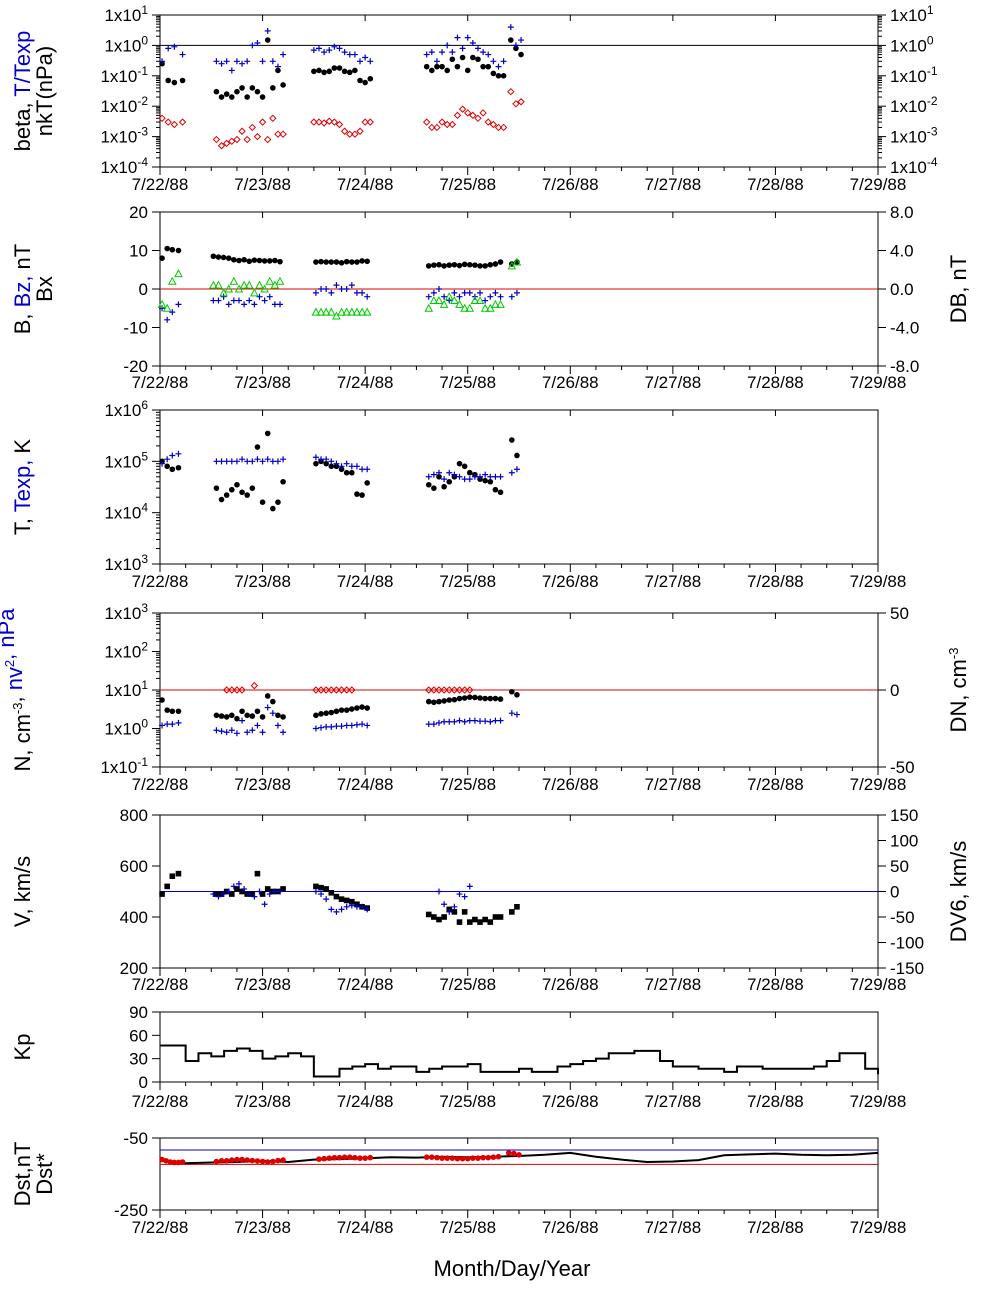 The image size is (999, 1290). What do you see at coordinates (22, 891) in the screenshot?
I see `y-axis-title: V, km/s` at bounding box center [22, 891].